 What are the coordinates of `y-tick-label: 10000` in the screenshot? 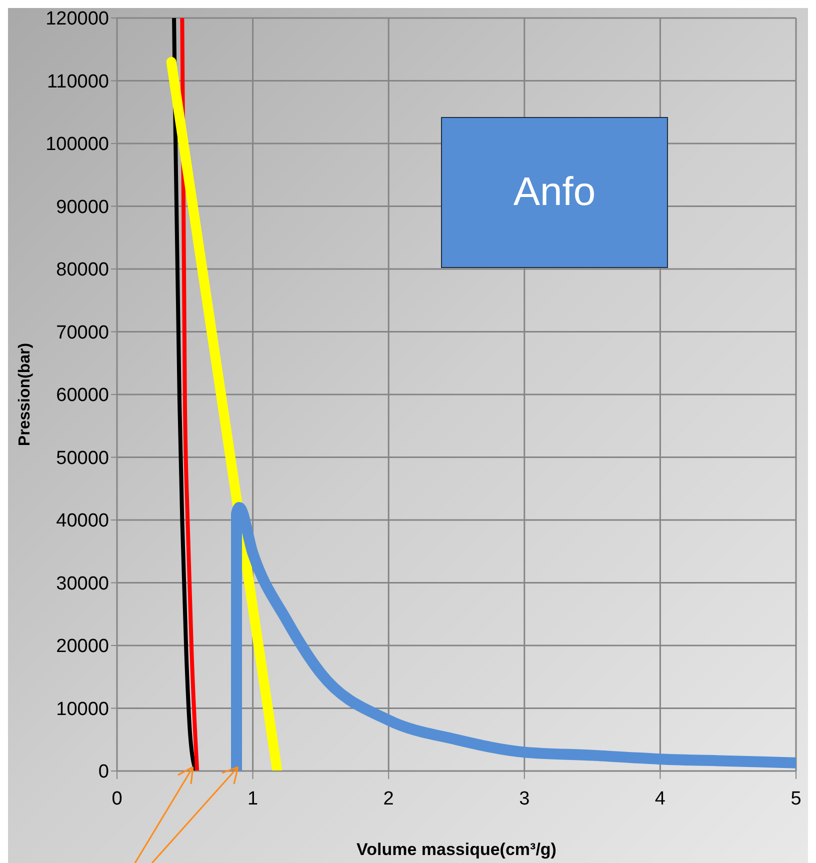 It's located at (82, 709).